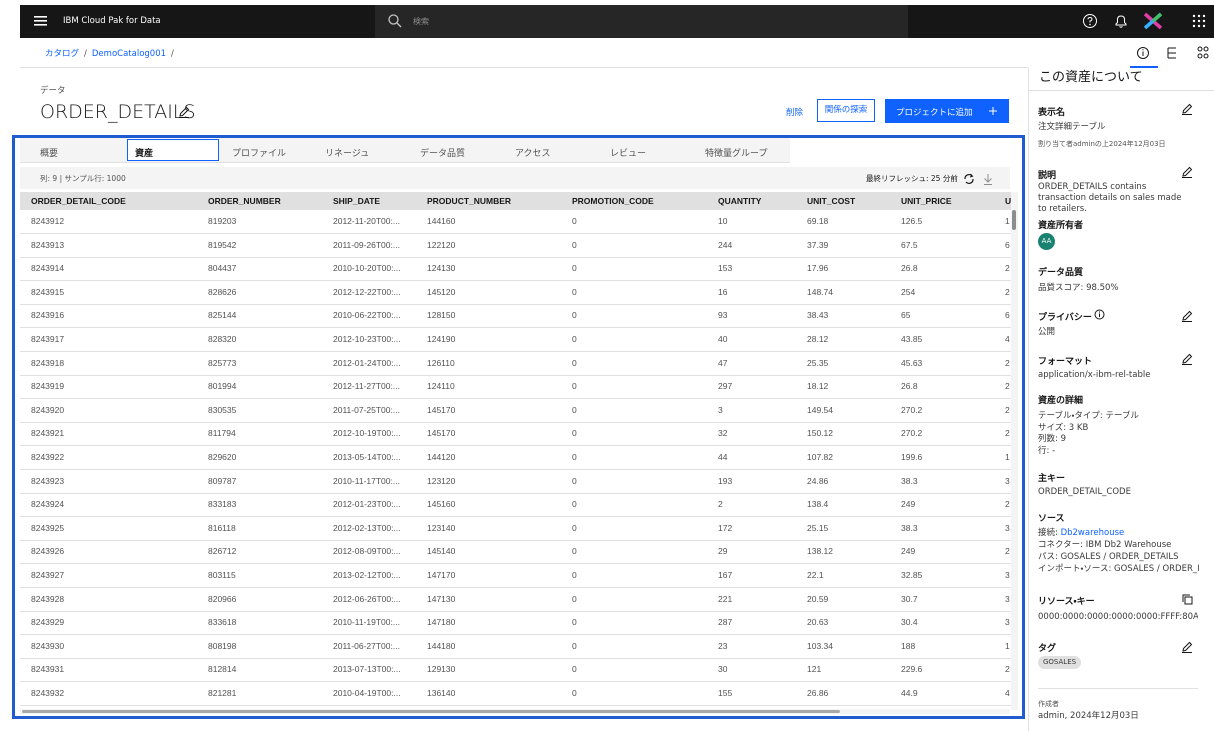 The width and height of the screenshot is (1214, 731). What do you see at coordinates (846, 110) in the screenshot?
I see `explore-button: 関係の探索` at bounding box center [846, 110].